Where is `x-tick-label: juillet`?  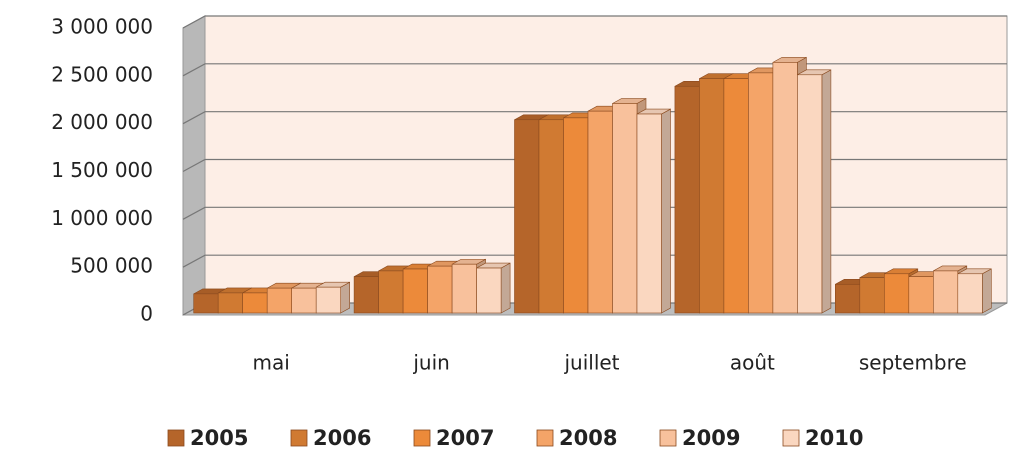
x-tick-label: juillet is located at coordinates (591, 363).